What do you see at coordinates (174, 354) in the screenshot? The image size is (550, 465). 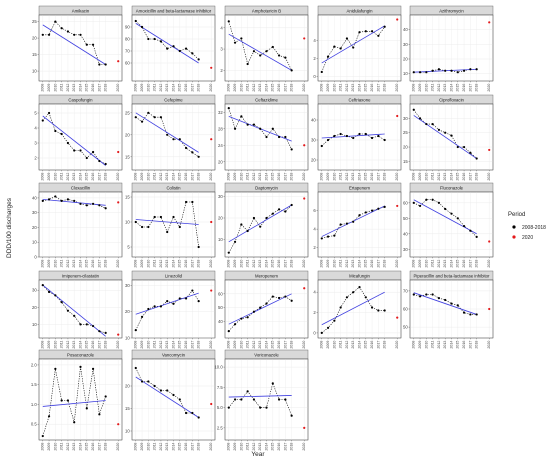 I see `panel-title: Vancomycin` at bounding box center [174, 354].